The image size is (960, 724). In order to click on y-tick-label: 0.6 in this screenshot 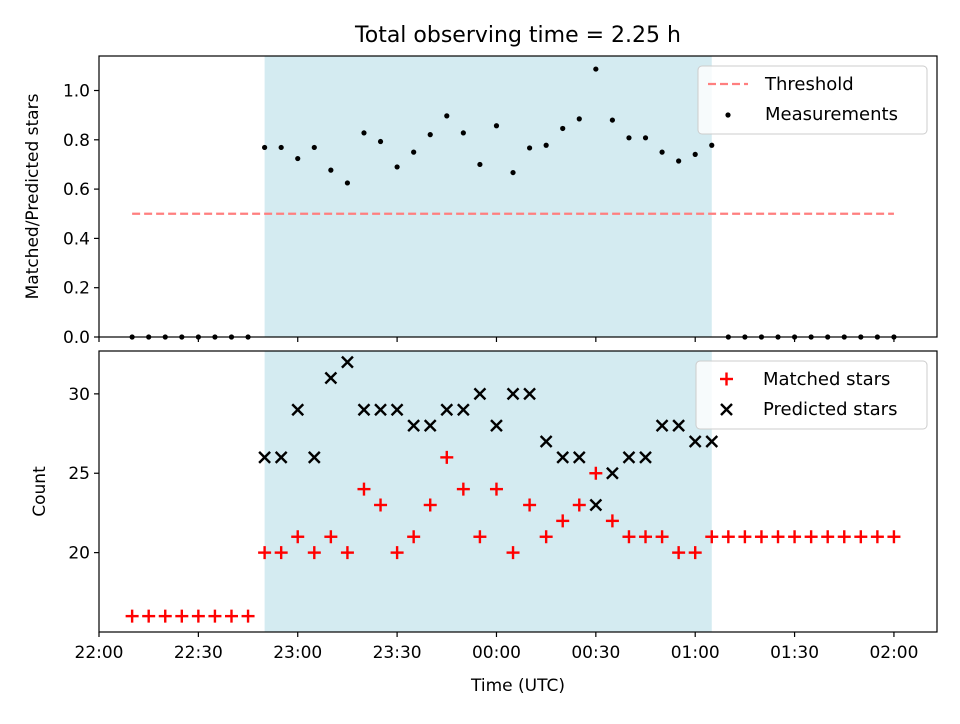, I will do `click(76, 190)`.